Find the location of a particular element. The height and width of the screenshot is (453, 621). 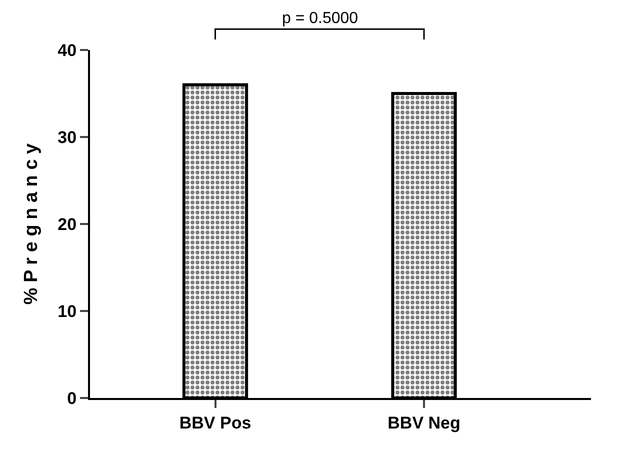

y-tick-label: 20 is located at coordinates (67, 224).